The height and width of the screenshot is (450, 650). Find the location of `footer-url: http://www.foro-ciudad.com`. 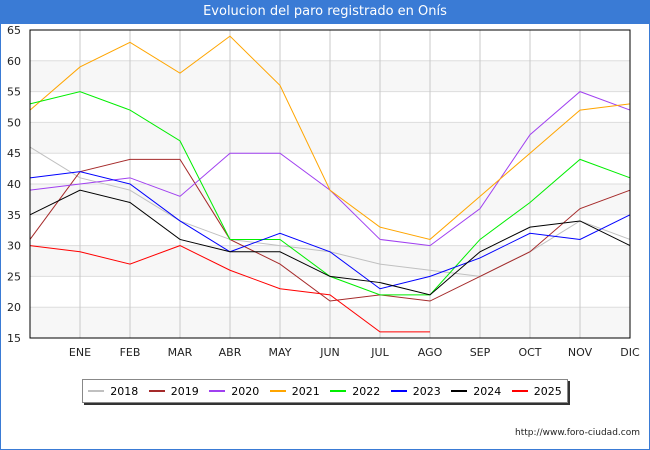

footer-url: http://www.foro-ciudad.com is located at coordinates (577, 433).